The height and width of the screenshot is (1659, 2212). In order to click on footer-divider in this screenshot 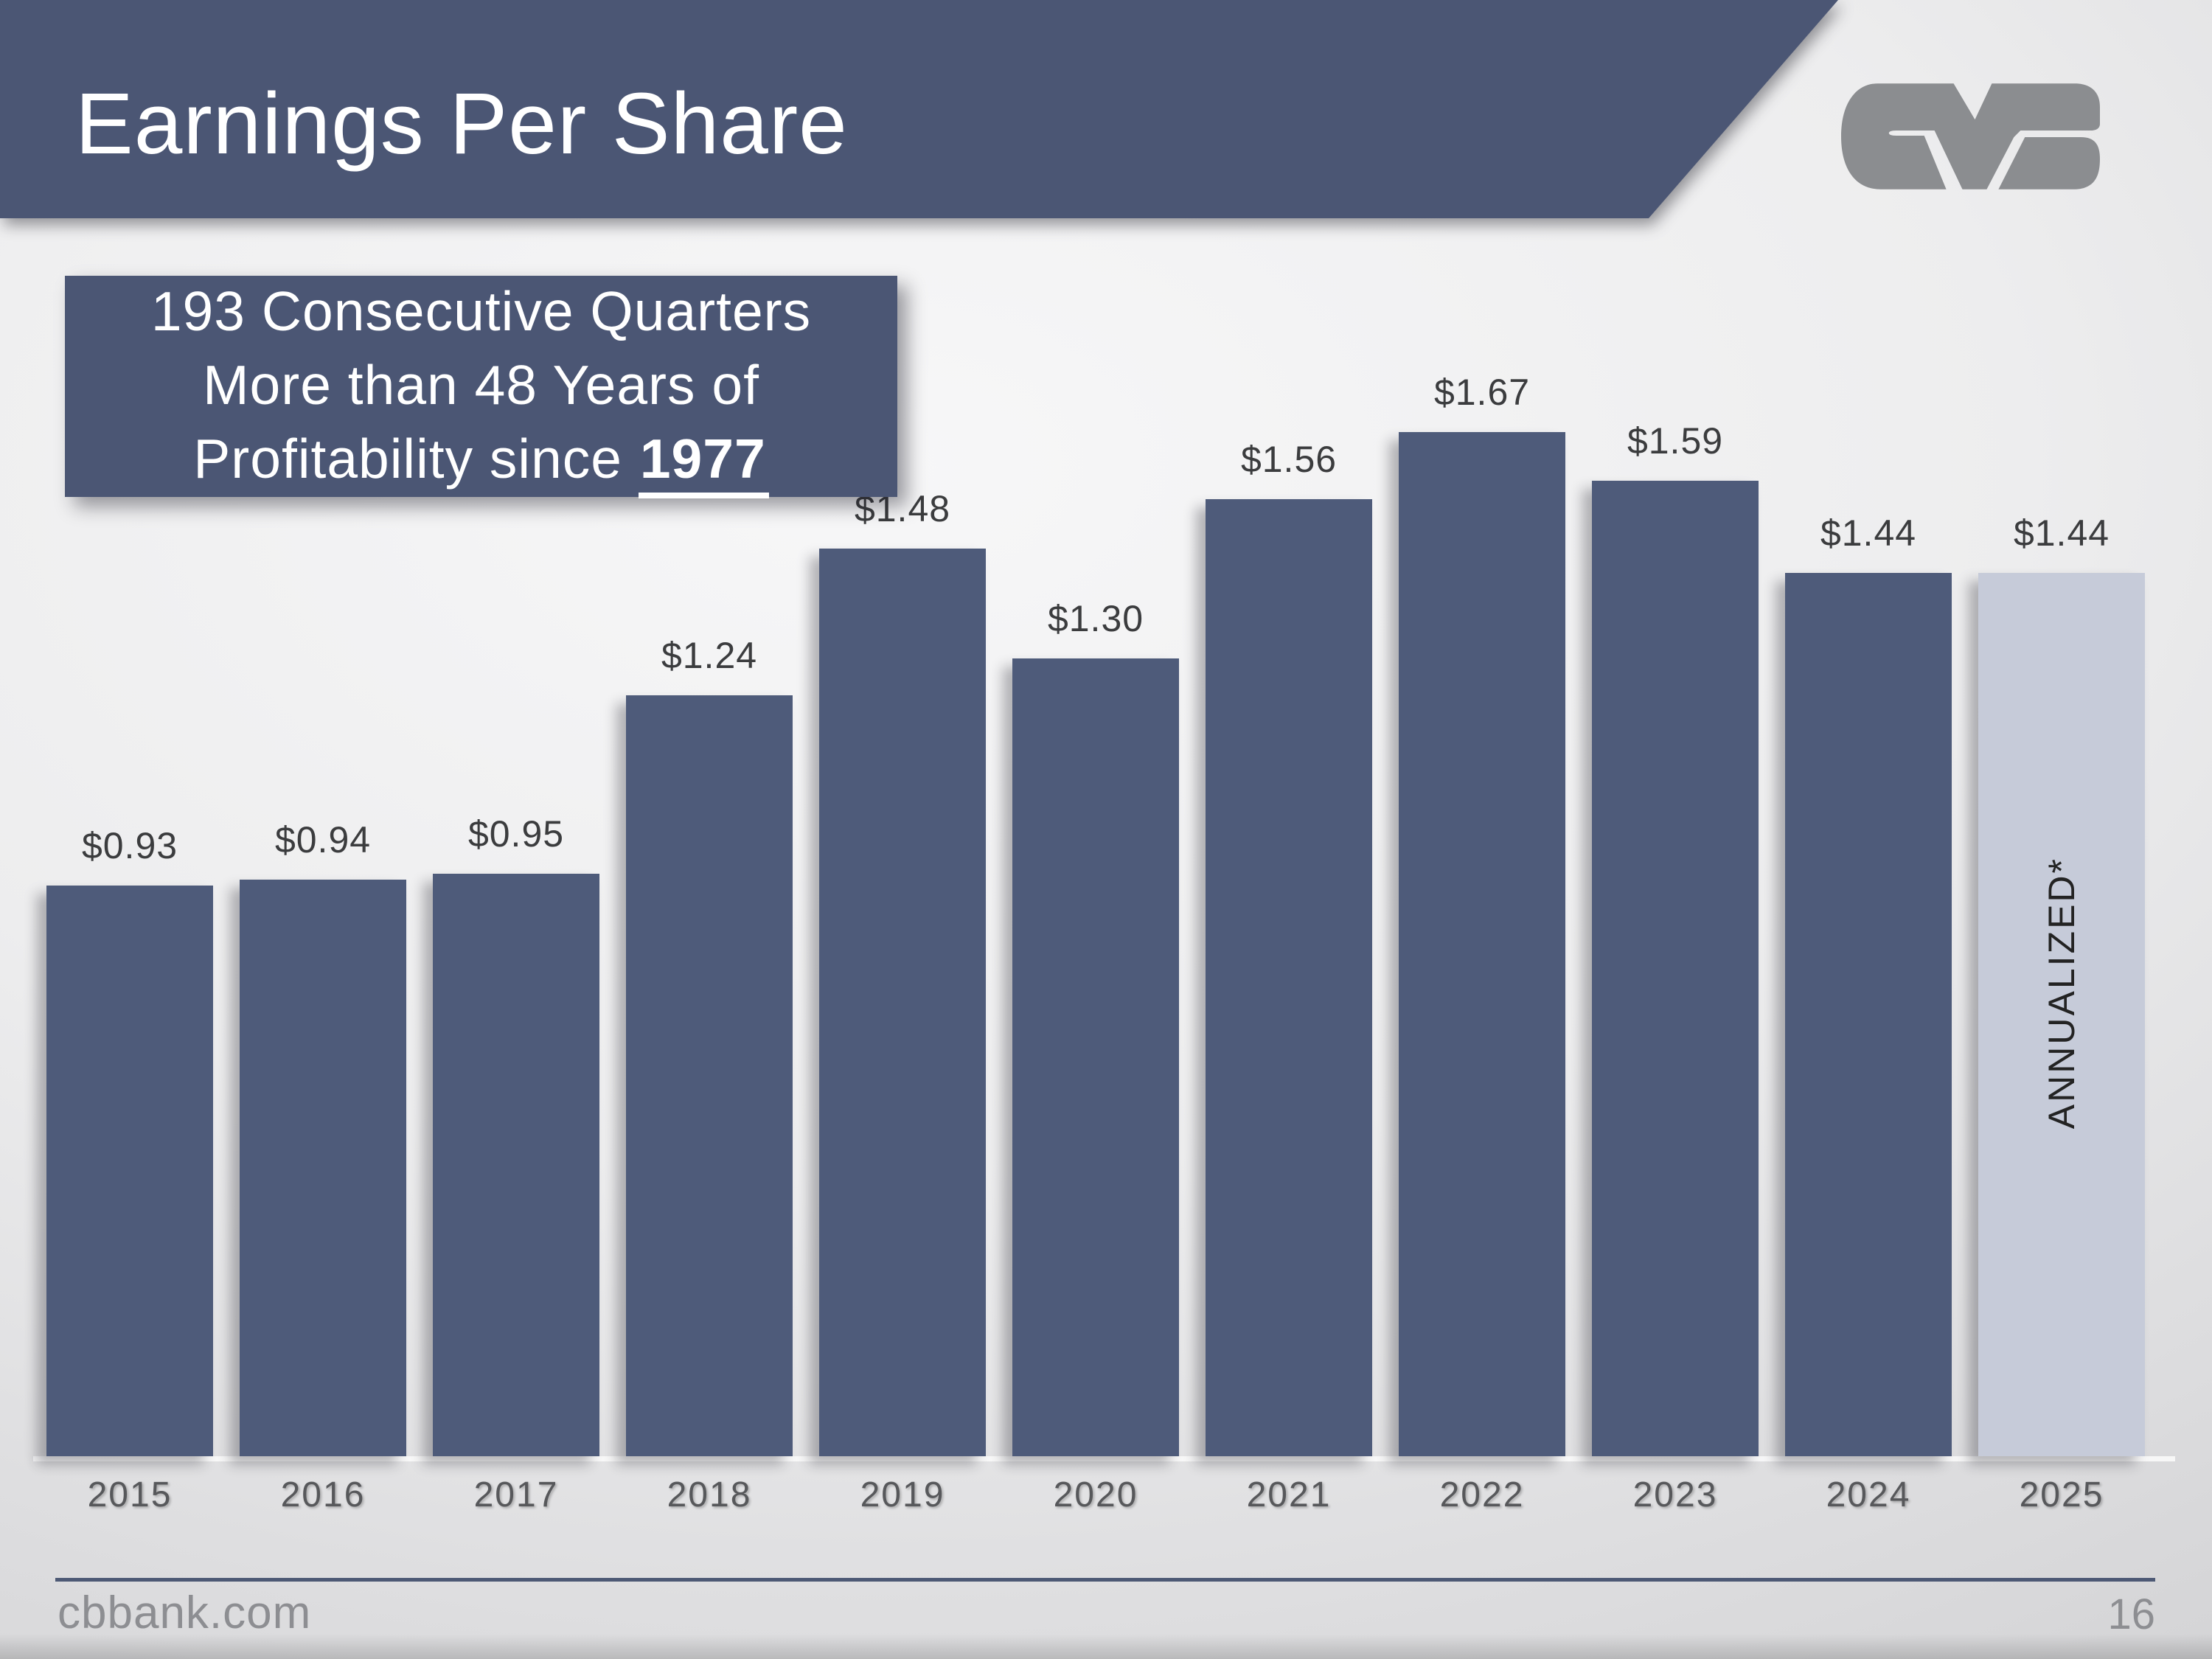, I will do `click(1105, 1580)`.